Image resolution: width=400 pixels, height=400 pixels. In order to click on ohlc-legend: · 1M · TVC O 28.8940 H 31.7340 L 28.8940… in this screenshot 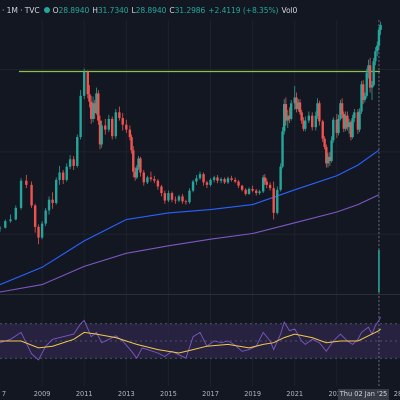, I will do `click(148, 10)`.